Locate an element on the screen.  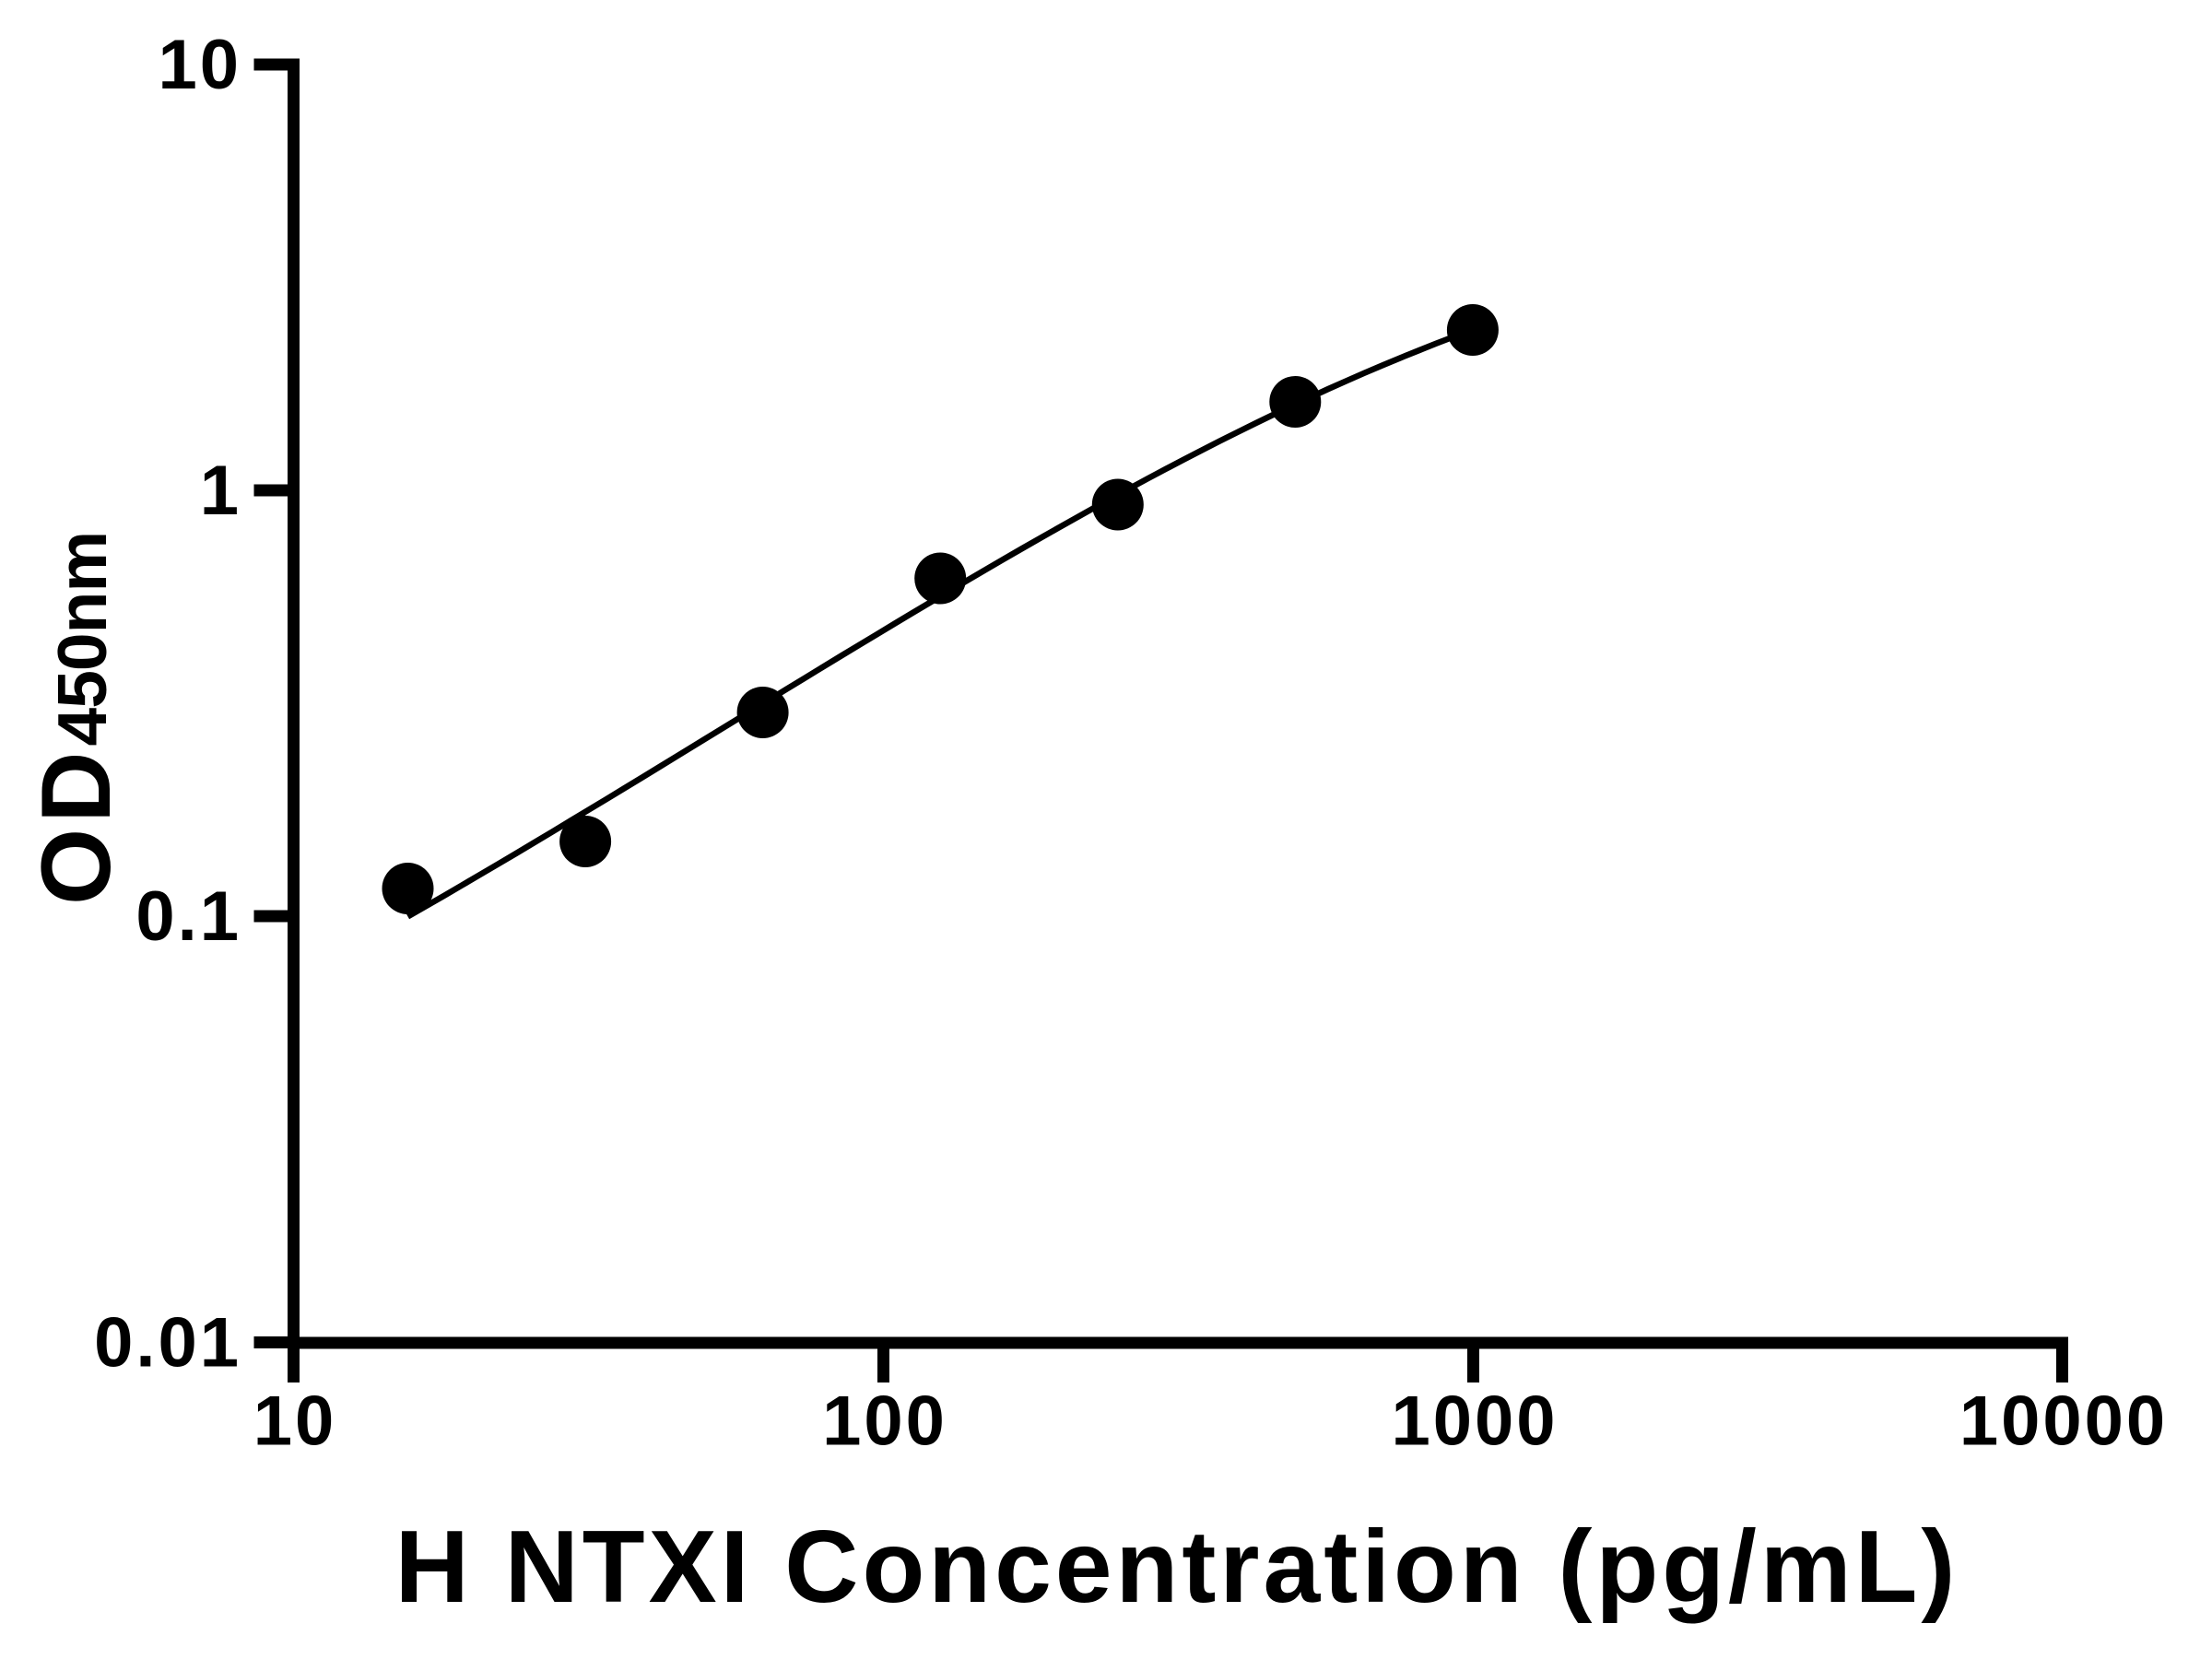
svg-text: H NTXI Concentration (pg/mL) is located at coordinates (1177, 1567).